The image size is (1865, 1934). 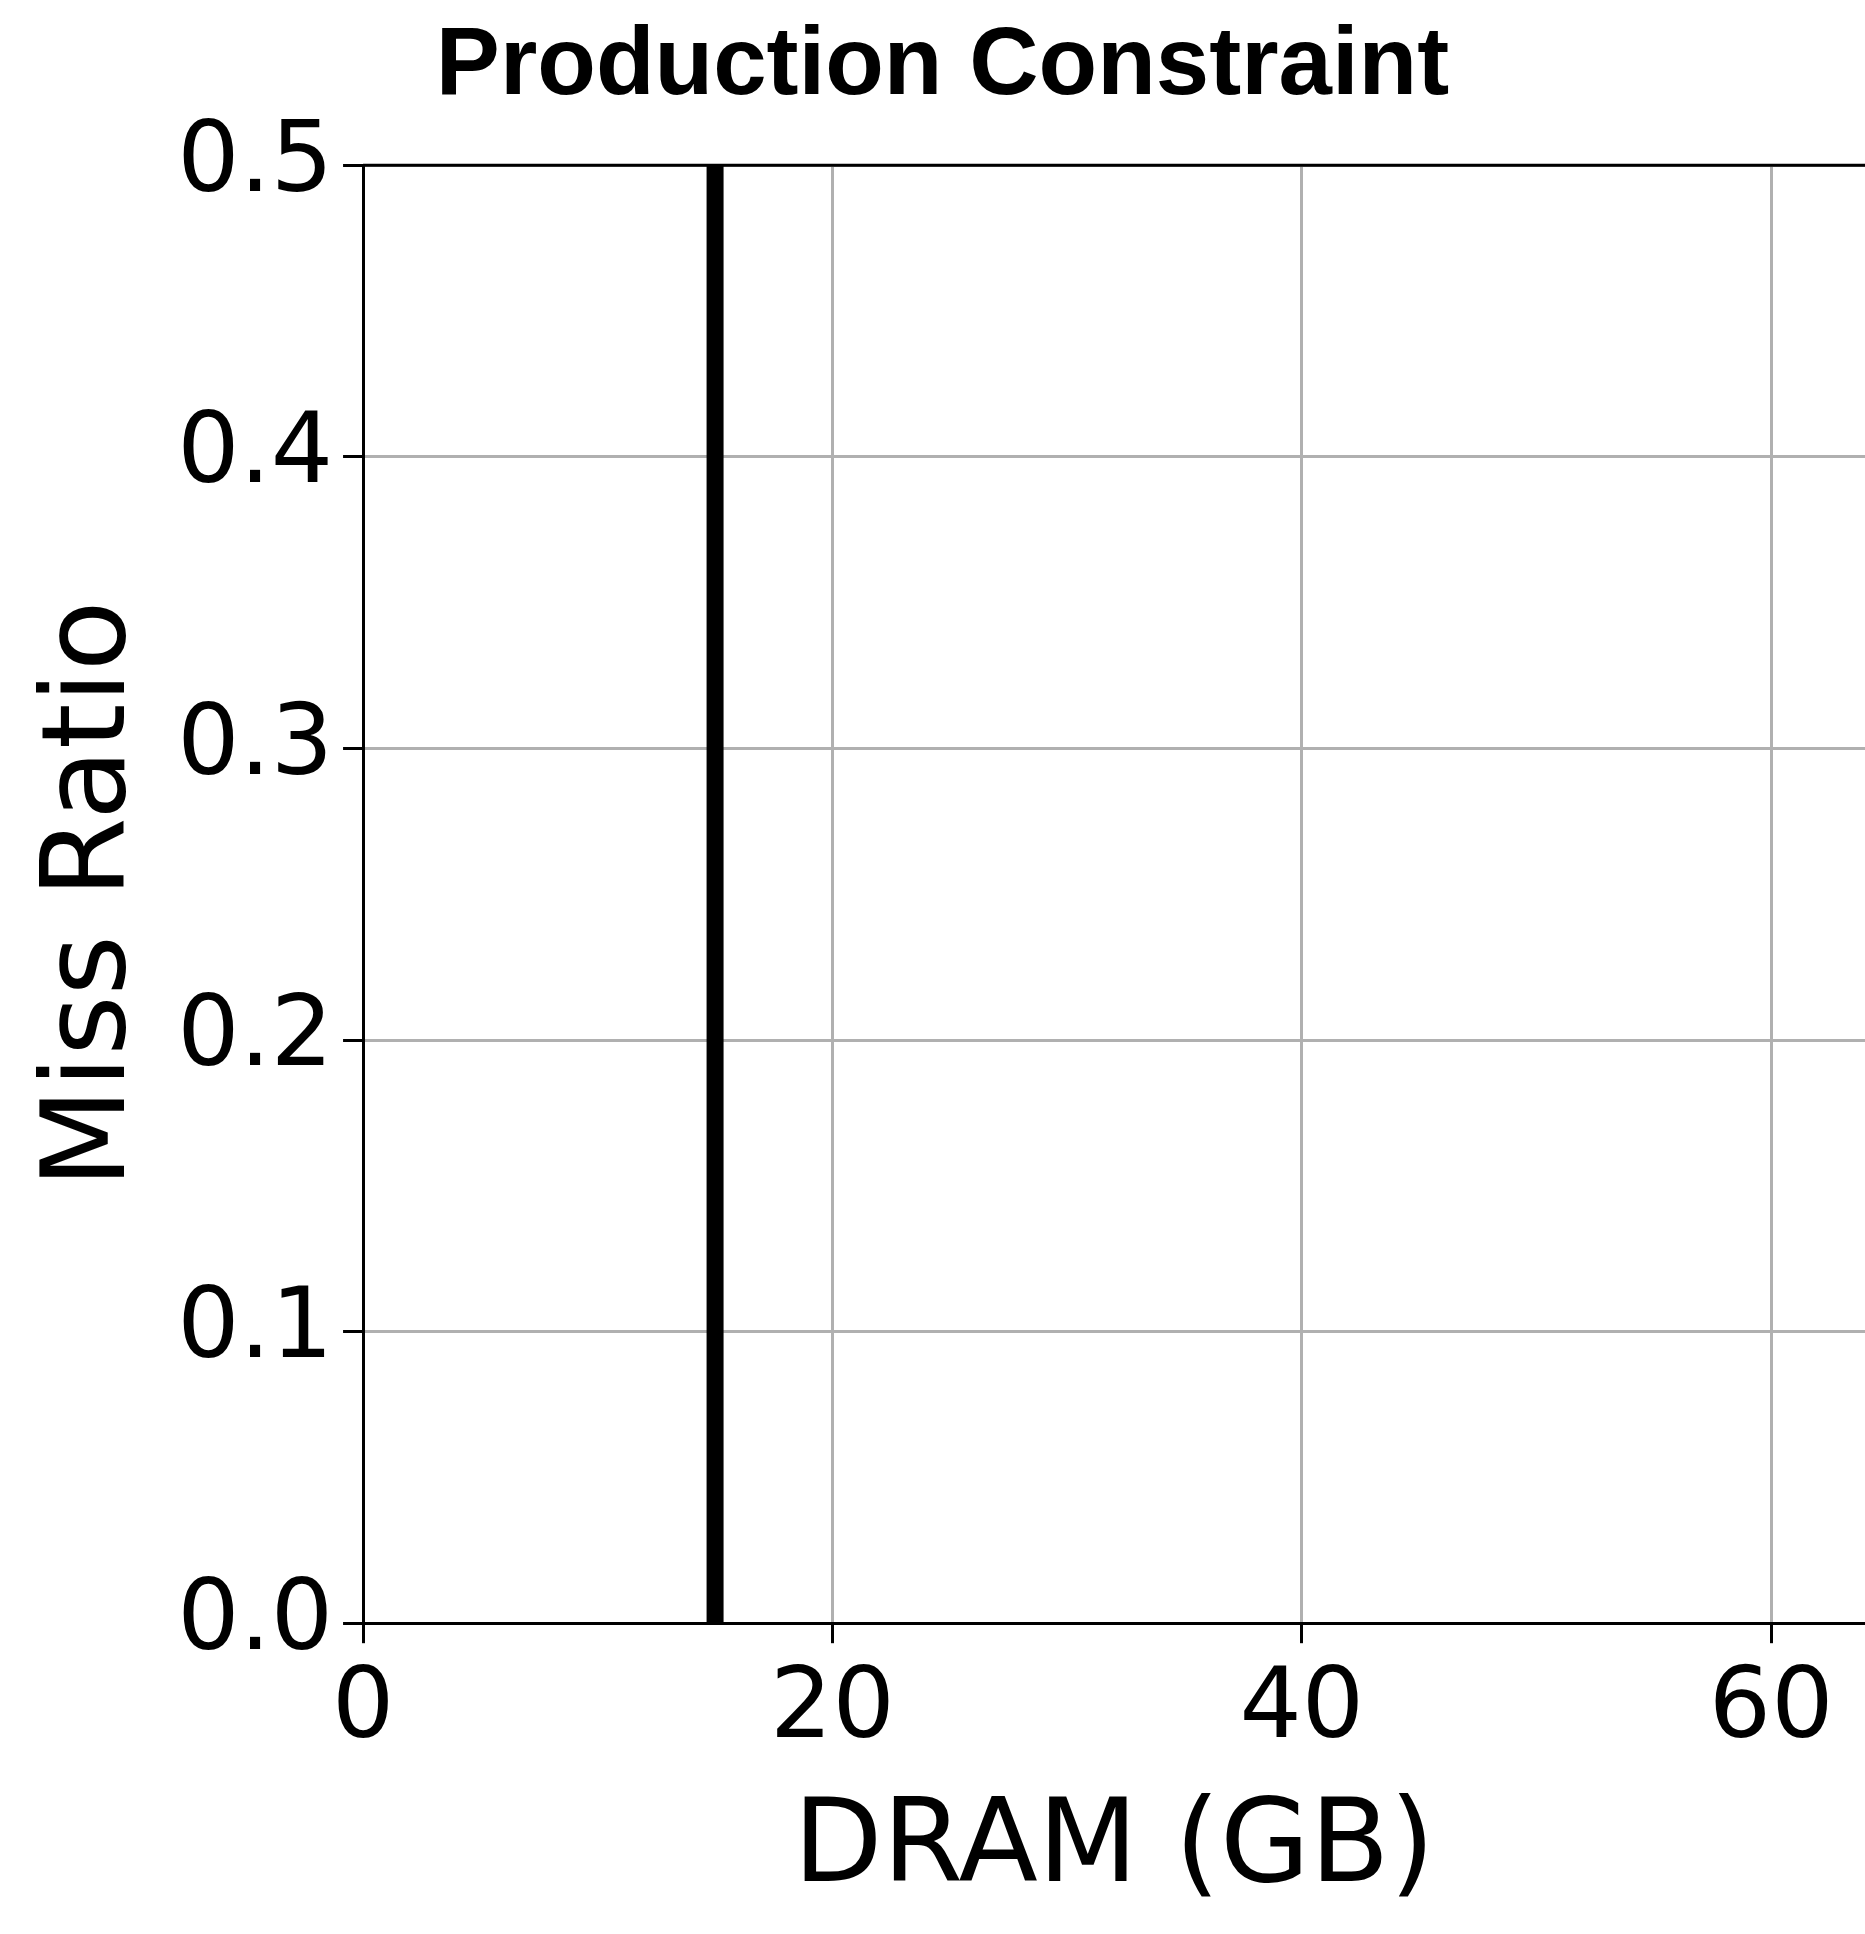 What do you see at coordinates (255, 1031) in the screenshot?
I see `y-tick-label: 0.2` at bounding box center [255, 1031].